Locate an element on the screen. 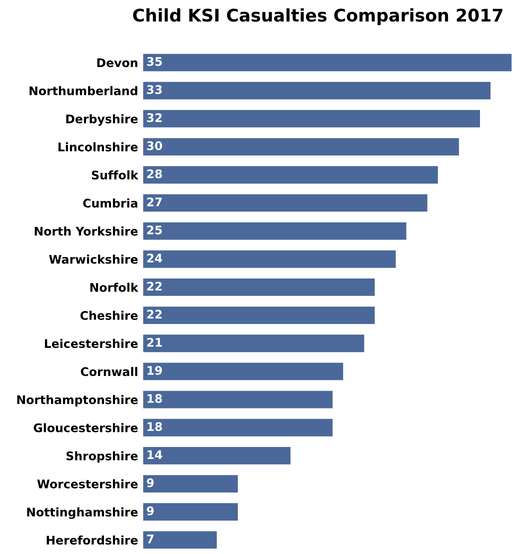 This screenshot has width=530, height=554. y-tick-label: North Yorkshire is located at coordinates (86, 231).